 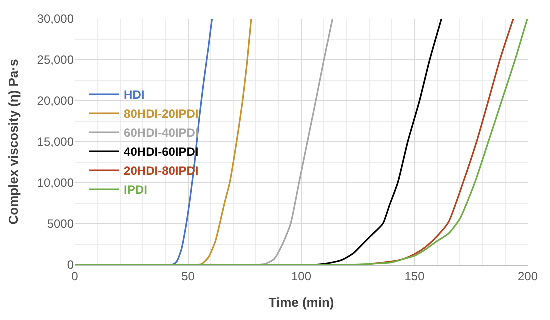 What do you see at coordinates (189, 276) in the screenshot?
I see `x-tick-label: 50` at bounding box center [189, 276].